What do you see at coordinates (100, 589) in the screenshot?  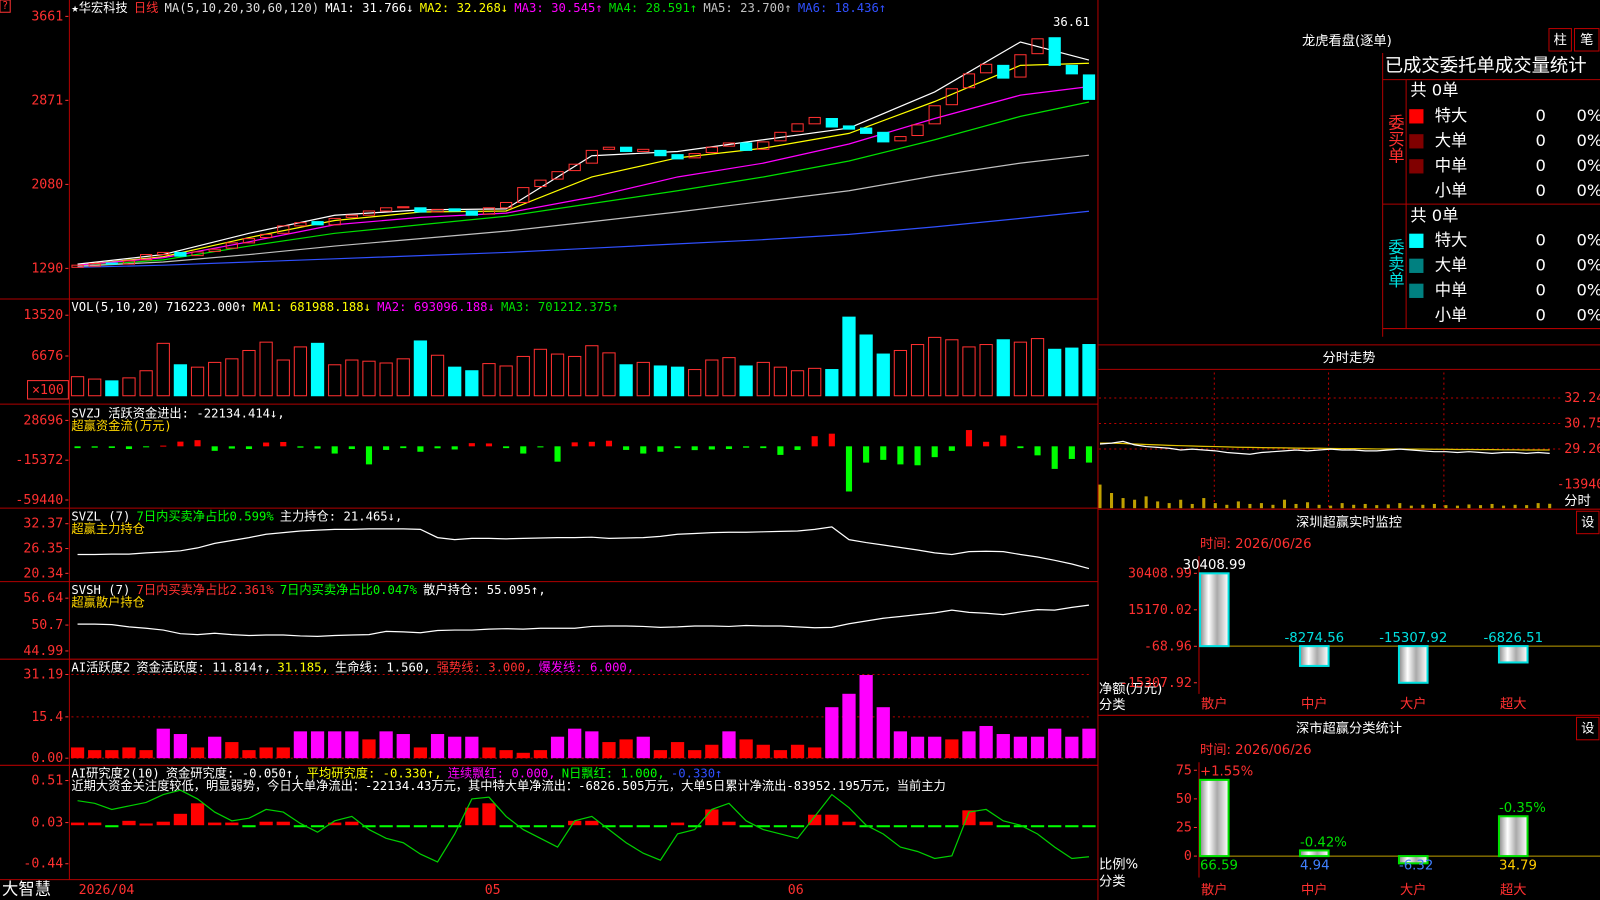 I see `header-item: SVSH (7)` at bounding box center [100, 589].